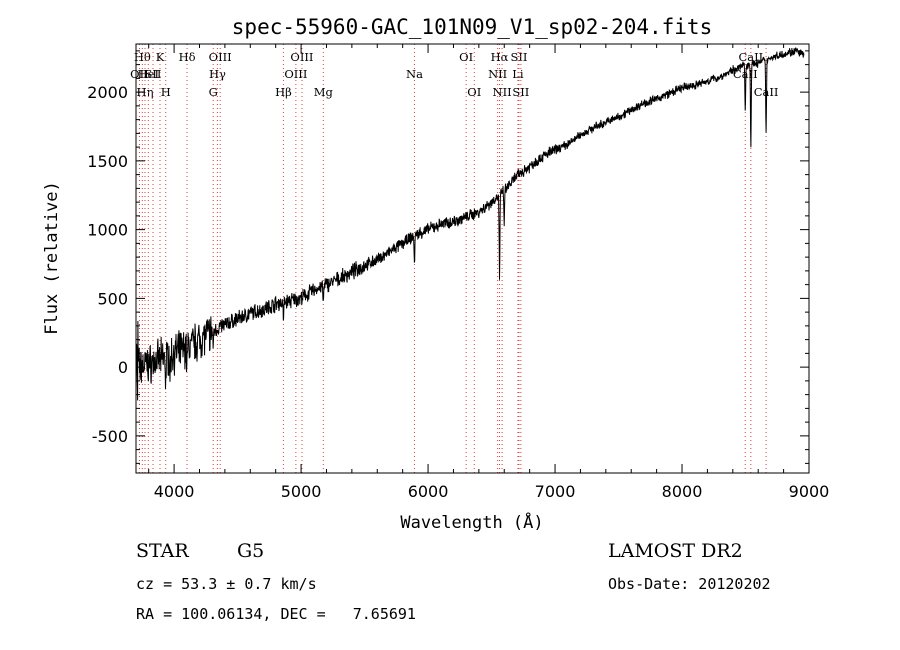 The image size is (900, 650). Describe the element at coordinates (414, 74) in the screenshot. I see `line-marker-label: Na` at that location.